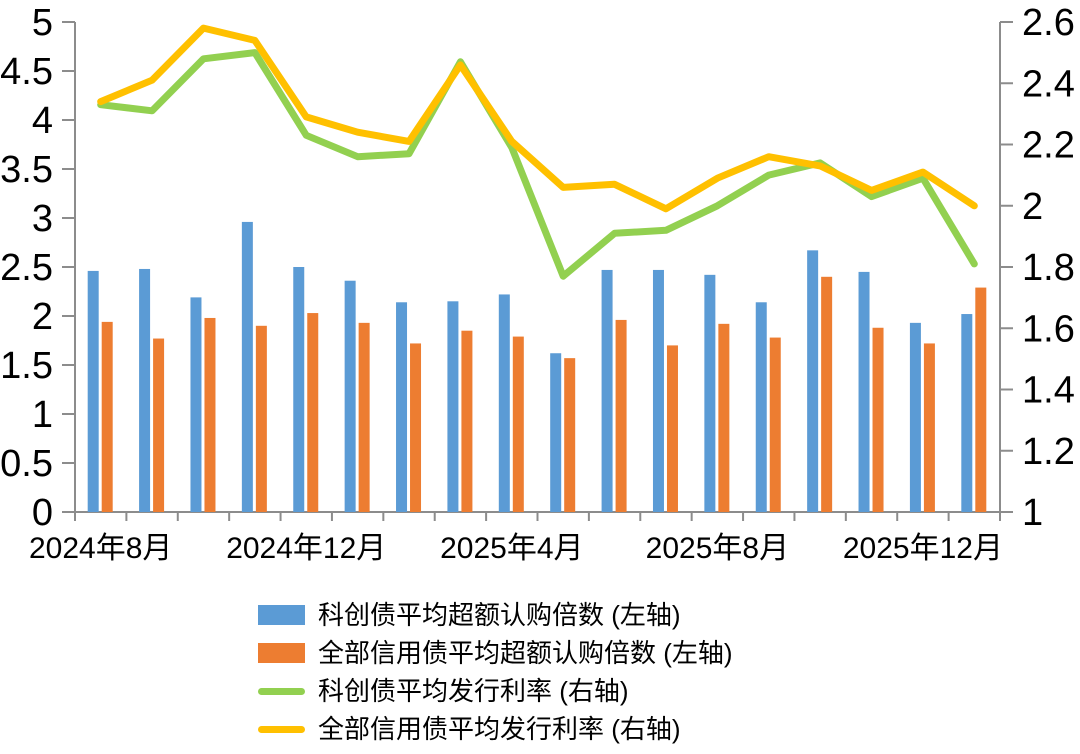  Describe the element at coordinates (42, 219) in the screenshot. I see `left-axis-tick-label: 3` at that location.